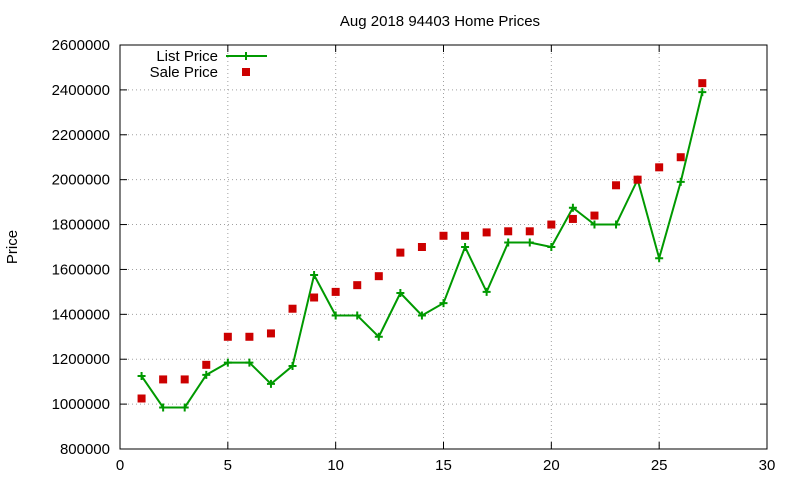 This screenshot has height=480, width=800. Describe the element at coordinates (12, 247) in the screenshot. I see `y-axis-label: Price` at that location.